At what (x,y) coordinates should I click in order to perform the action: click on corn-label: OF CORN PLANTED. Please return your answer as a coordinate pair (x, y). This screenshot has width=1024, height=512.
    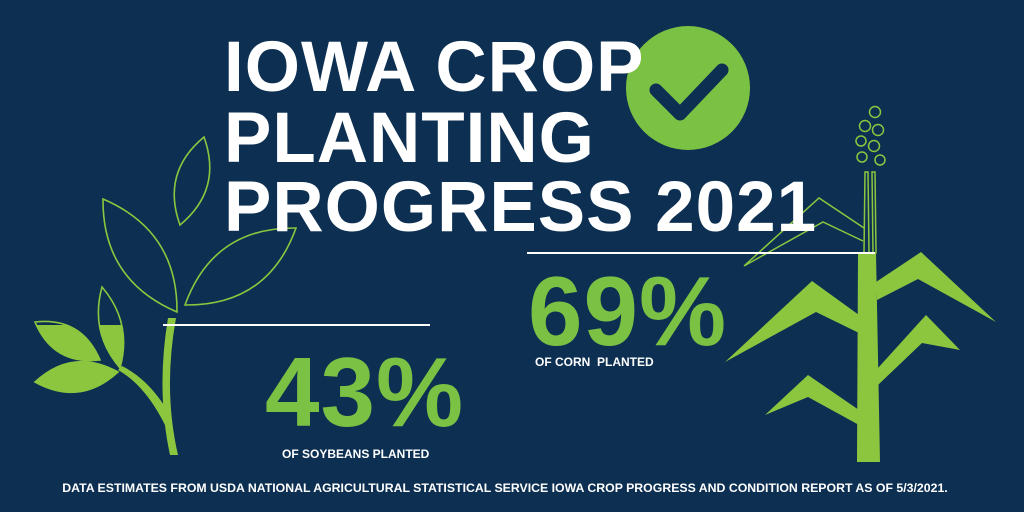
    Looking at the image, I should click on (594, 362).